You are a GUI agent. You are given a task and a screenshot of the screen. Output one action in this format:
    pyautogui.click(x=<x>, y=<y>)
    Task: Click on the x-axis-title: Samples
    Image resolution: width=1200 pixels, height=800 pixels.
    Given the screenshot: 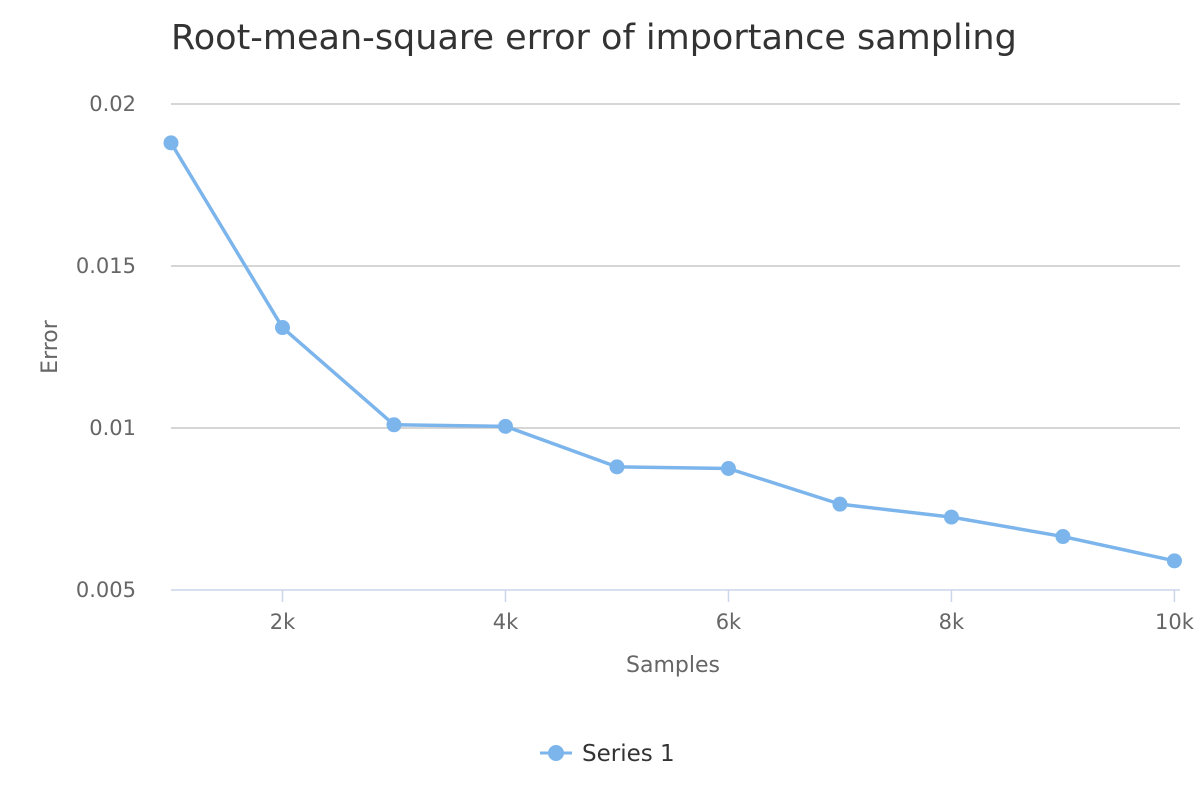 What is the action you would take?
    pyautogui.click(x=673, y=665)
    